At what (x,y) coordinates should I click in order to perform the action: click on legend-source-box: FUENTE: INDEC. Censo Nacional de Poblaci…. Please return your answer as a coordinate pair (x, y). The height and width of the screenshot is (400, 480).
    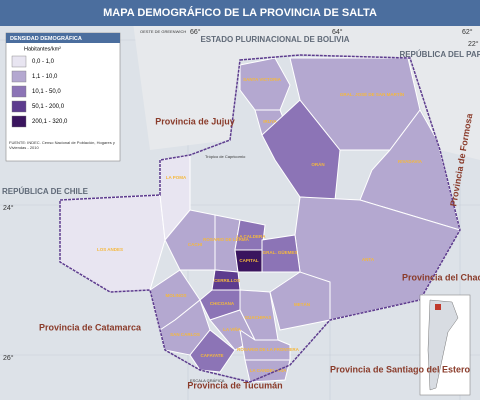
    Looking at the image, I should click on (62, 145).